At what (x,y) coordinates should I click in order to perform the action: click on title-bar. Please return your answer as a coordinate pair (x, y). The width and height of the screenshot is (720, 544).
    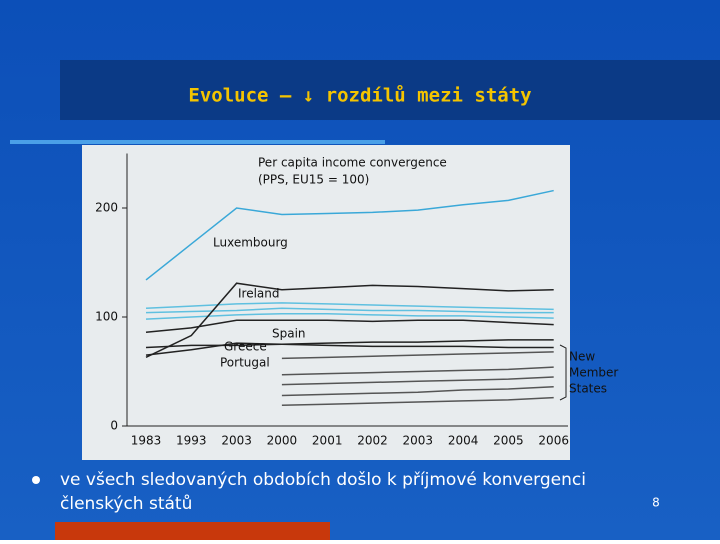
    Looking at the image, I should click on (390, 90).